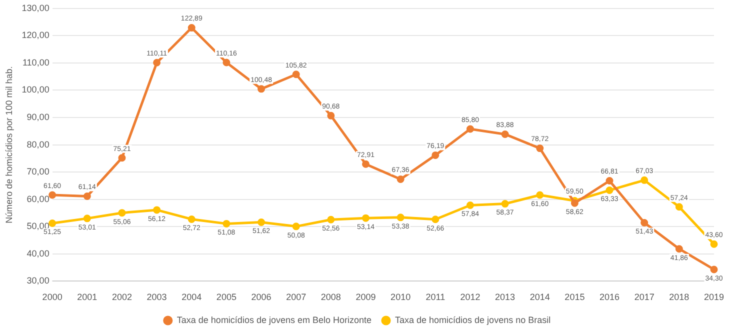 This screenshot has width=734, height=335. I want to click on x-tick-label: 2015, so click(574, 297).